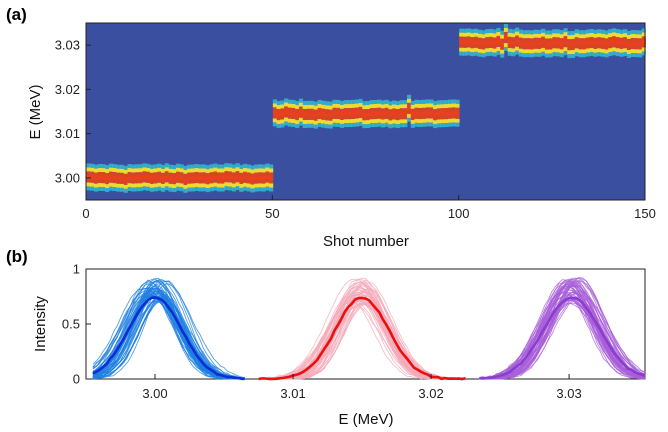 The height and width of the screenshot is (432, 668). I want to click on y-tick-label: 3.02, so click(67, 89).